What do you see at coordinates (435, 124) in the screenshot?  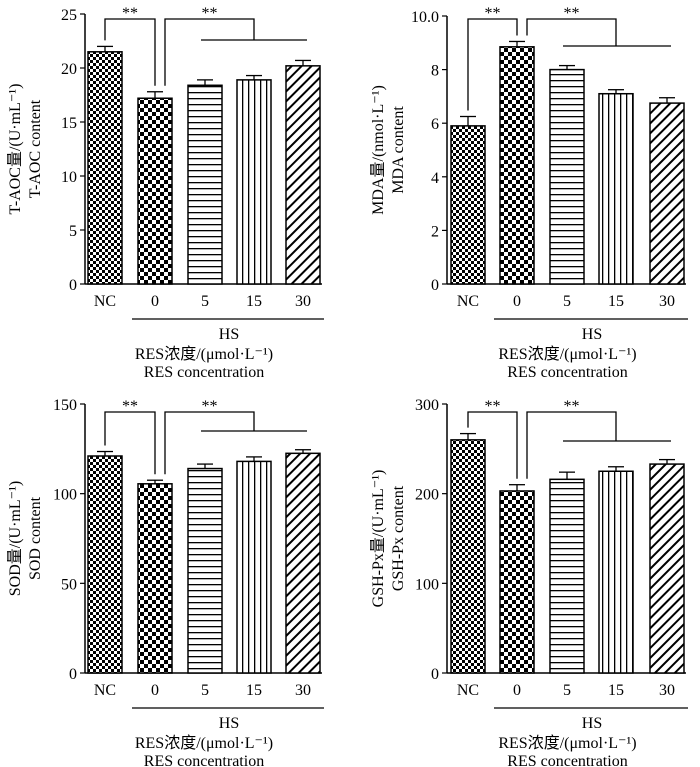 I see `y-tick-label: 6` at bounding box center [435, 124].